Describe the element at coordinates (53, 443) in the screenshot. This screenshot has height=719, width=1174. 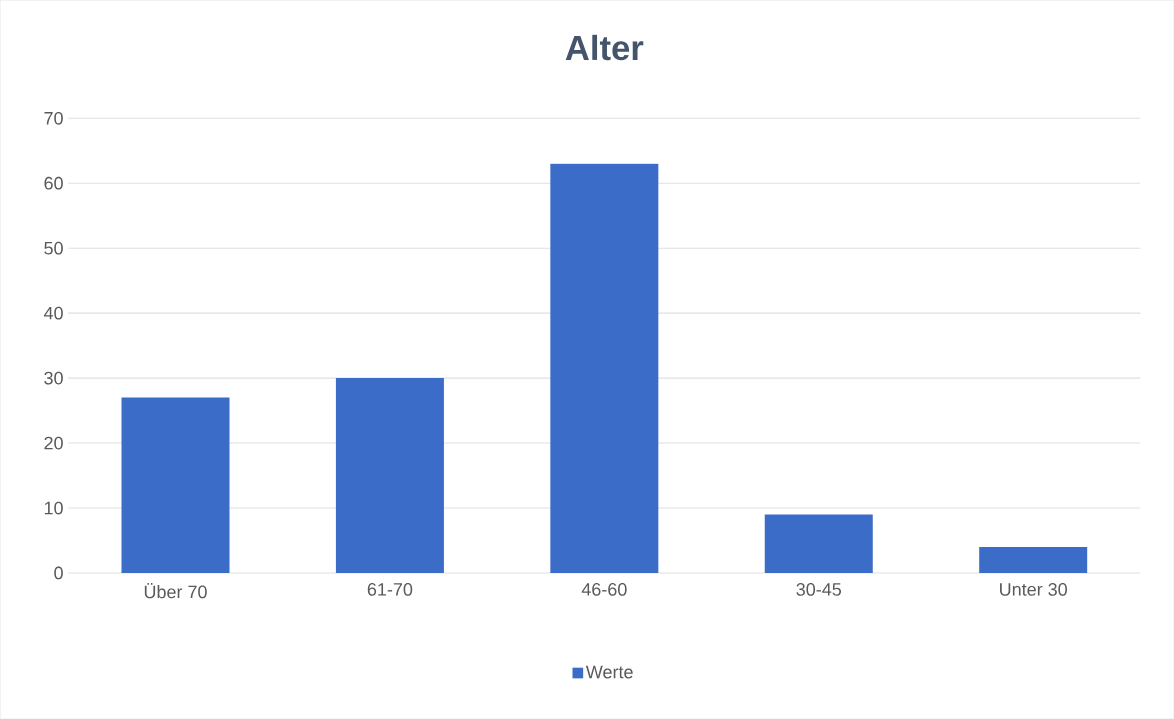
I see `y-tick-label: 20` at that location.